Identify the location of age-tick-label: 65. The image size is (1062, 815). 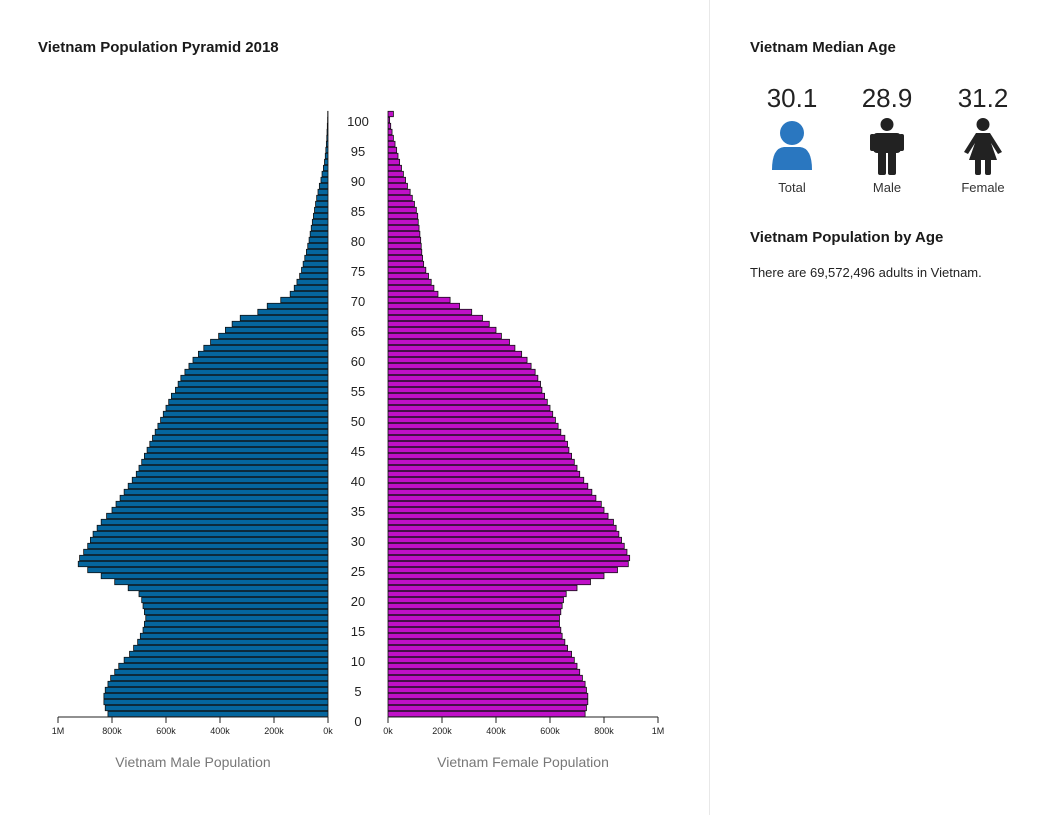
(358, 331).